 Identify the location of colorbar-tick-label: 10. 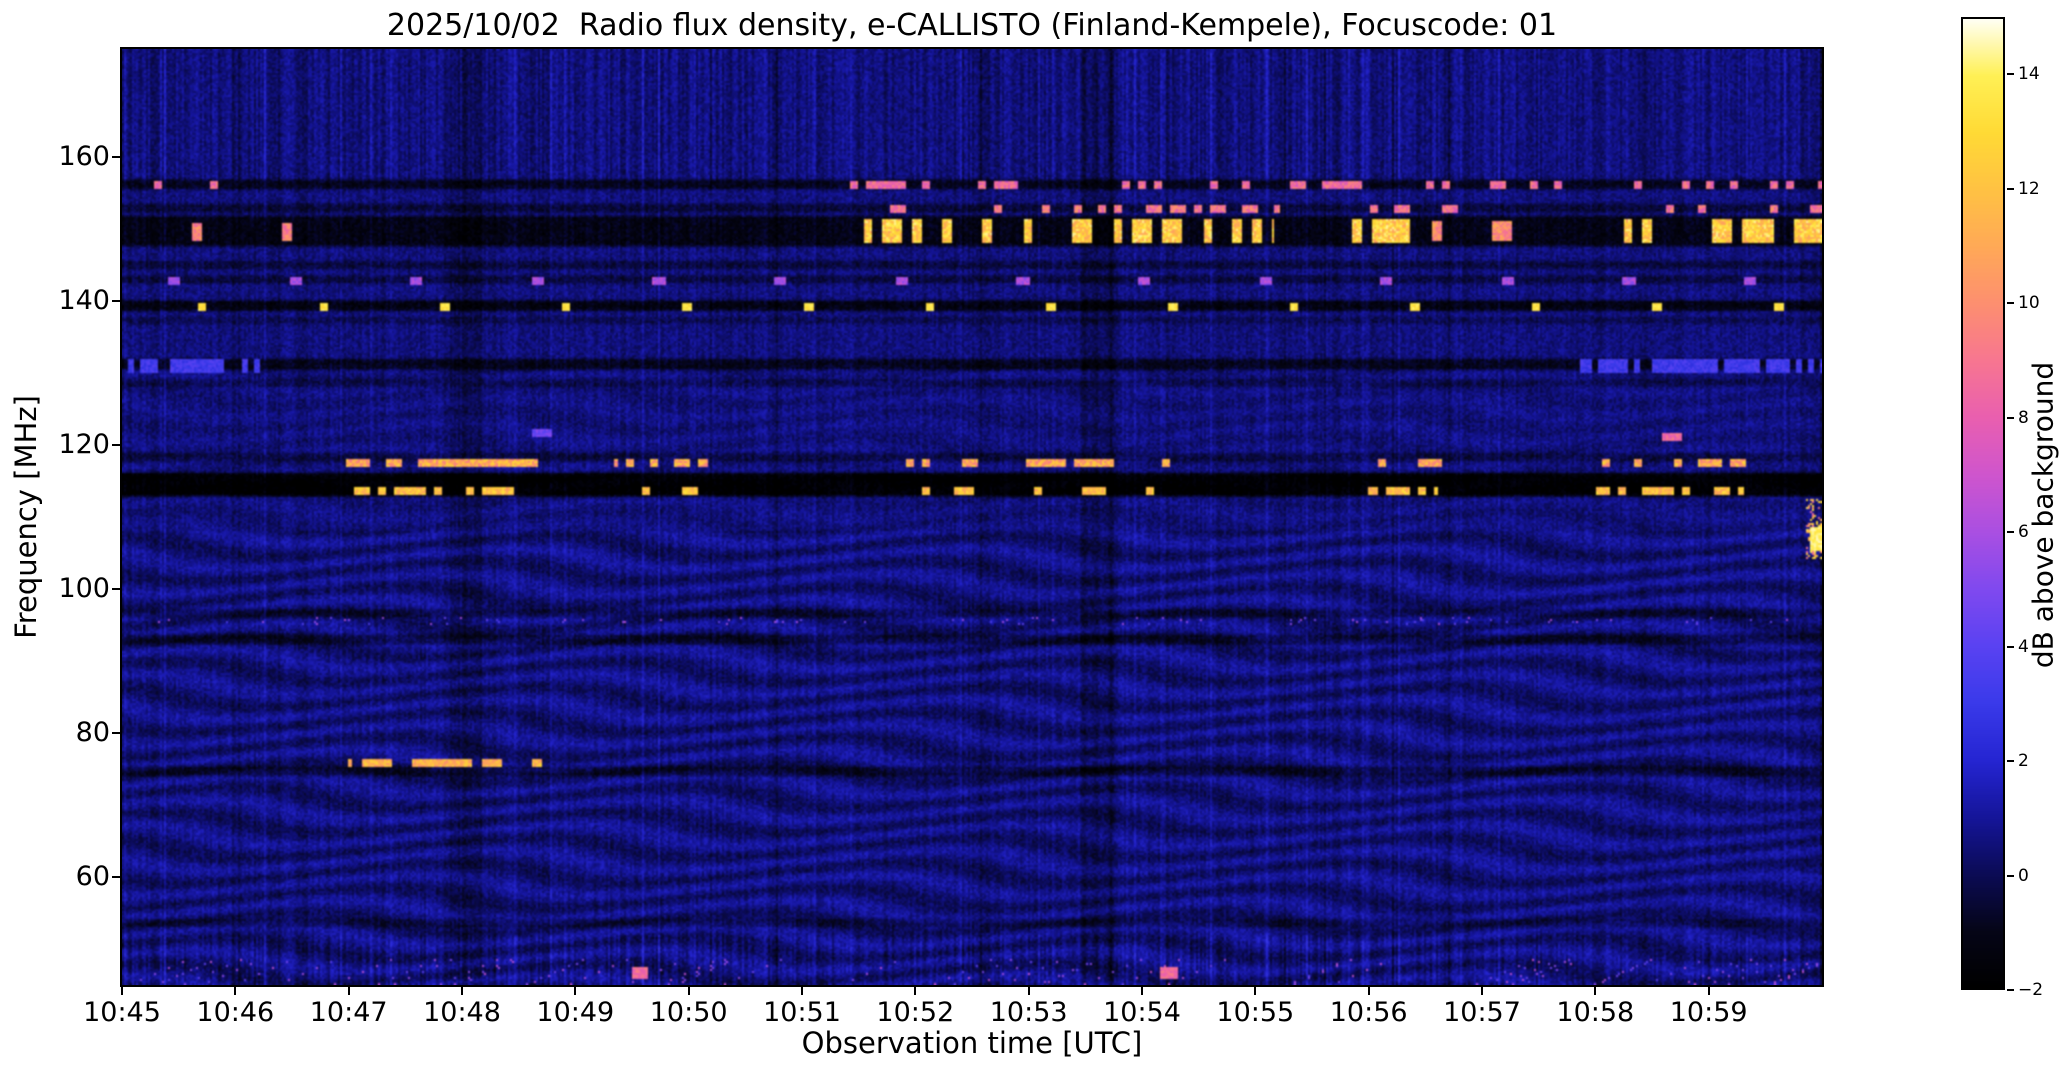
(2029, 303).